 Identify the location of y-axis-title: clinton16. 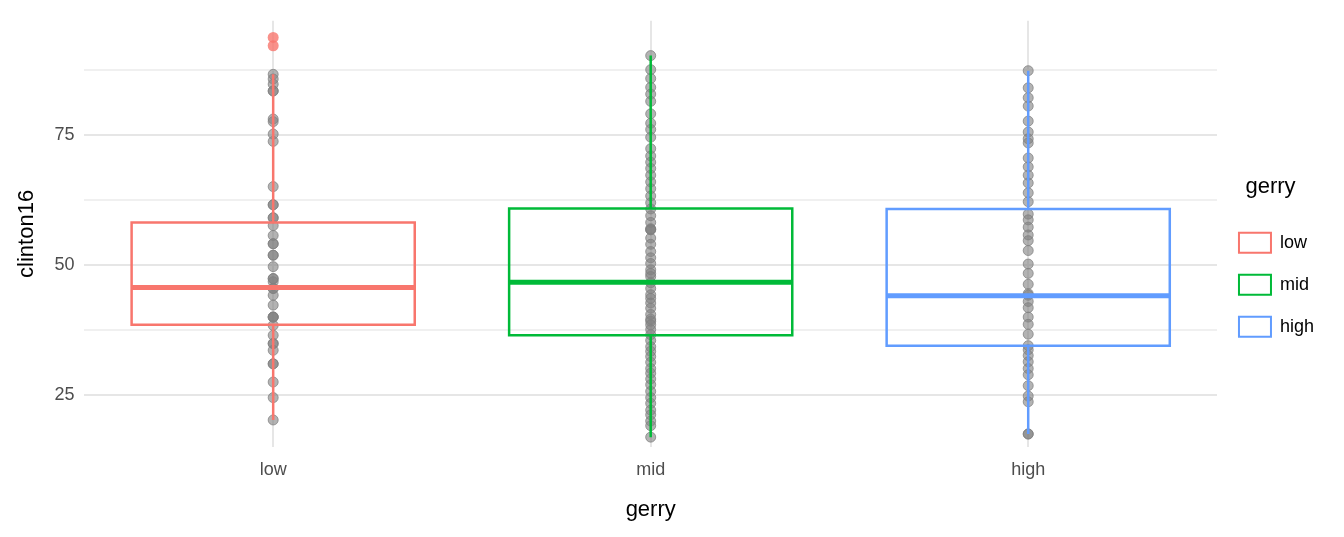
(26, 233).